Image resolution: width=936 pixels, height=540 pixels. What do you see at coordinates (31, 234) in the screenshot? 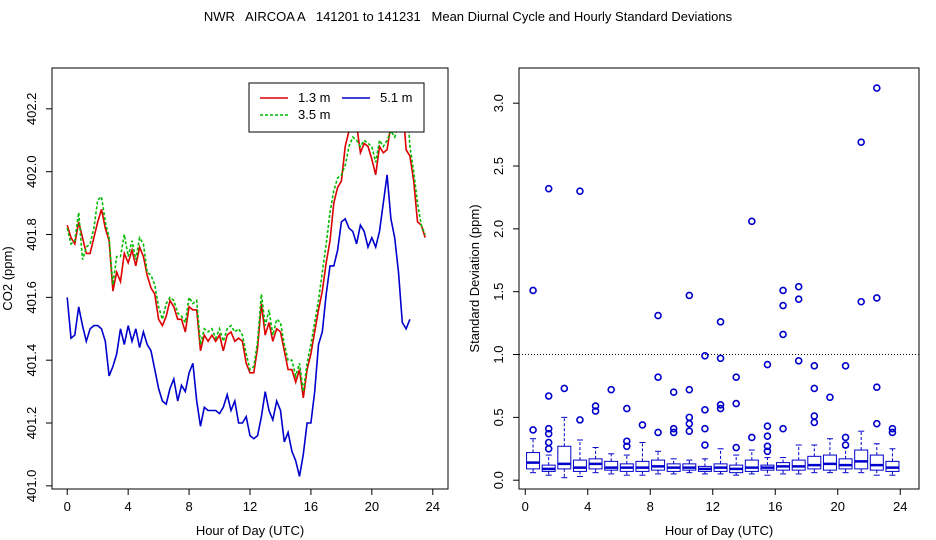
I see `y-tick-label: 401.8` at bounding box center [31, 234].